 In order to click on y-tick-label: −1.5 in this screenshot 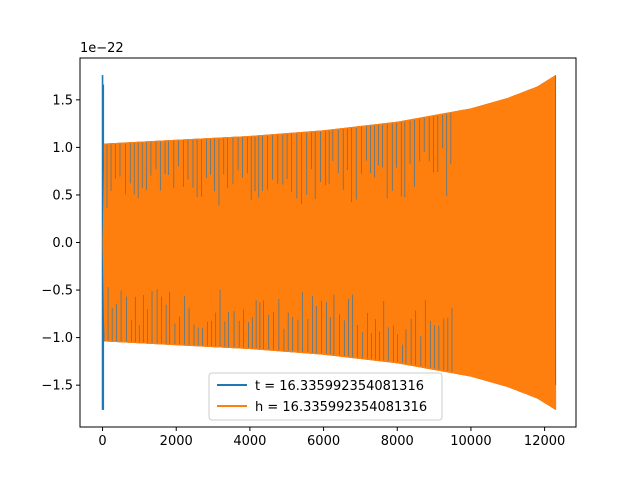, I will do `click(57, 386)`.